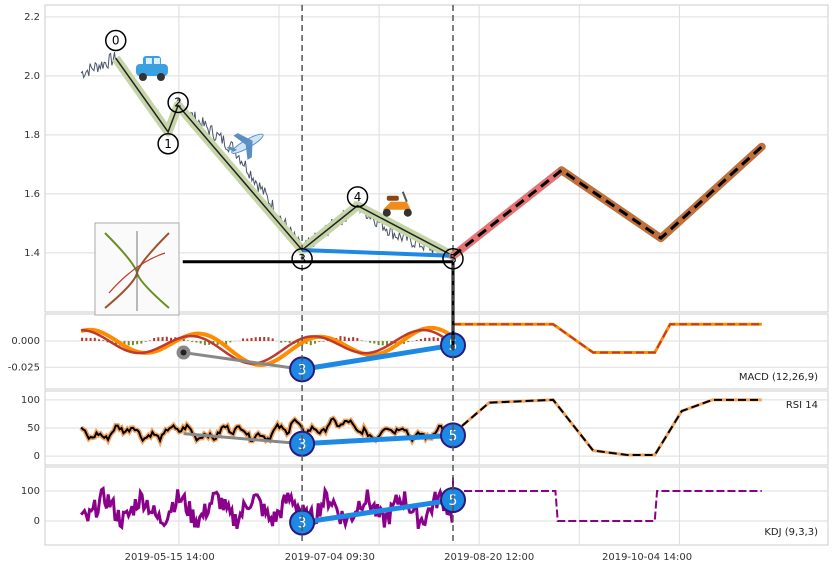 The height and width of the screenshot is (568, 833). I want to click on projection-dashed, so click(607, 201).